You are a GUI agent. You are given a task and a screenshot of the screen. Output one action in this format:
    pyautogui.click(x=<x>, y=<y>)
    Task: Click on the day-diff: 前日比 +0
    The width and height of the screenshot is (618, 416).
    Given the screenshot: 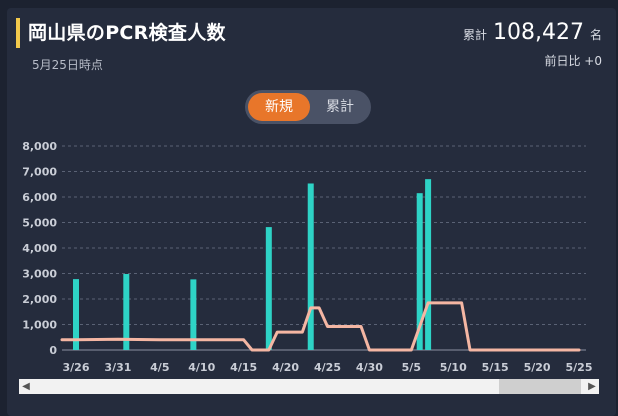 What is the action you would take?
    pyautogui.click(x=573, y=61)
    